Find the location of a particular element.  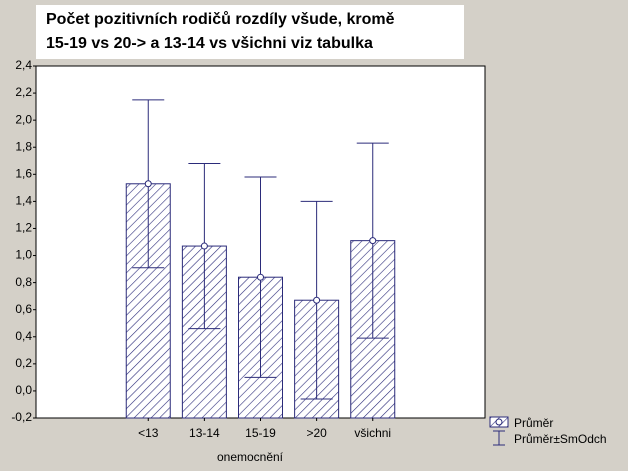

y-tick-label: 0,0 is located at coordinates (23, 390).